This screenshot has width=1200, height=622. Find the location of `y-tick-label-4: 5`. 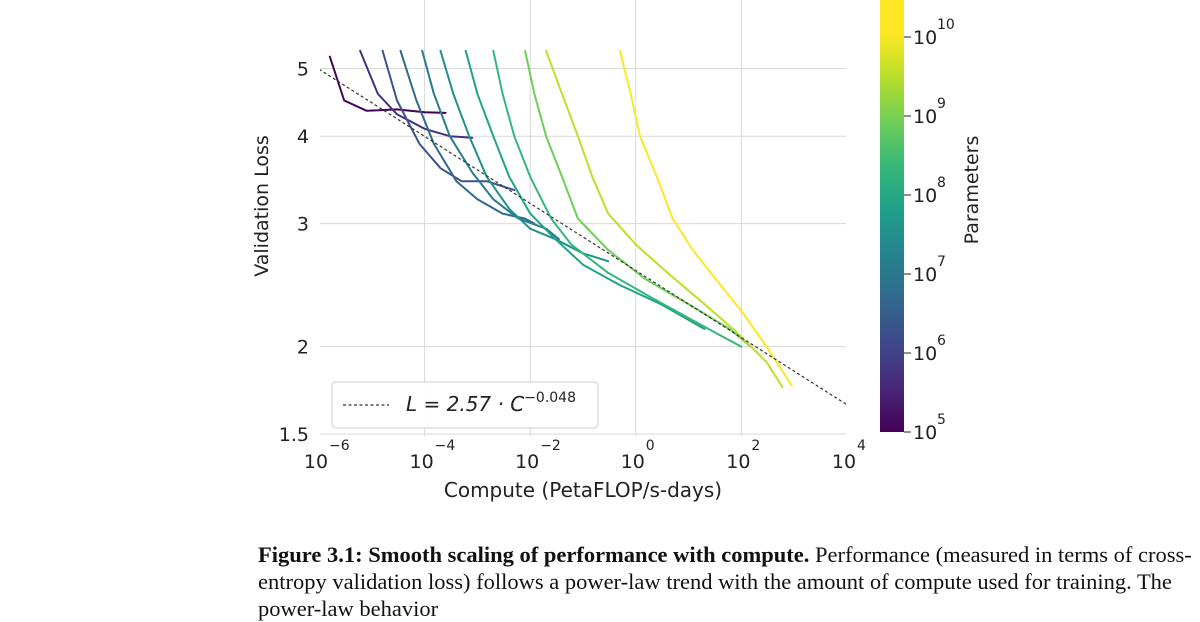

y-tick-label-4: 5 is located at coordinates (303, 70).